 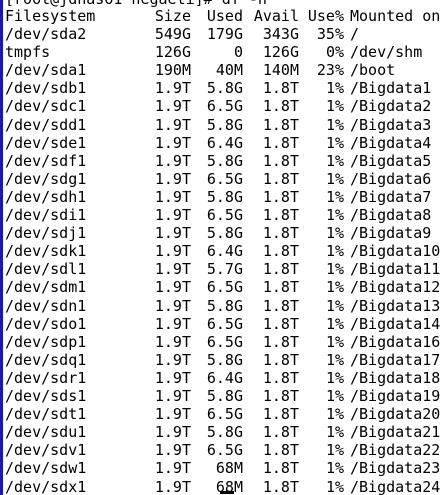 I want to click on row-used: 5.7G, so click(x=224, y=269).